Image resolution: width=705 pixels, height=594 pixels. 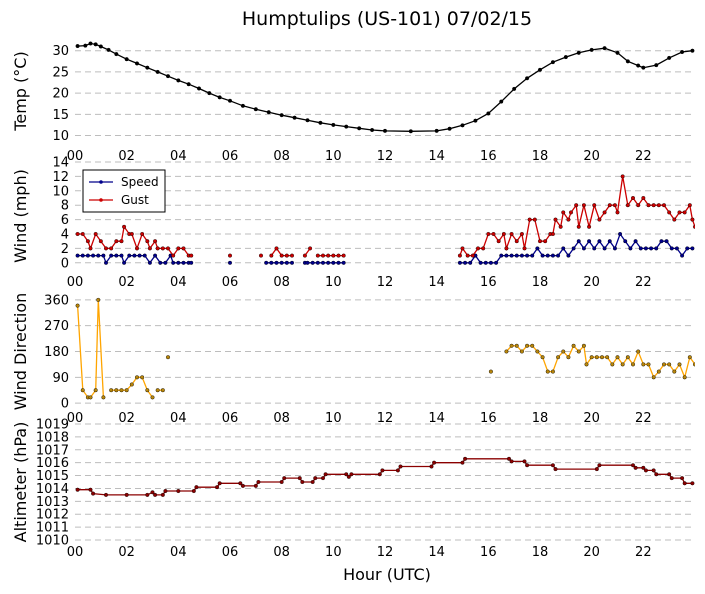 I want to click on x-tick-label: 20, so click(x=591, y=552).